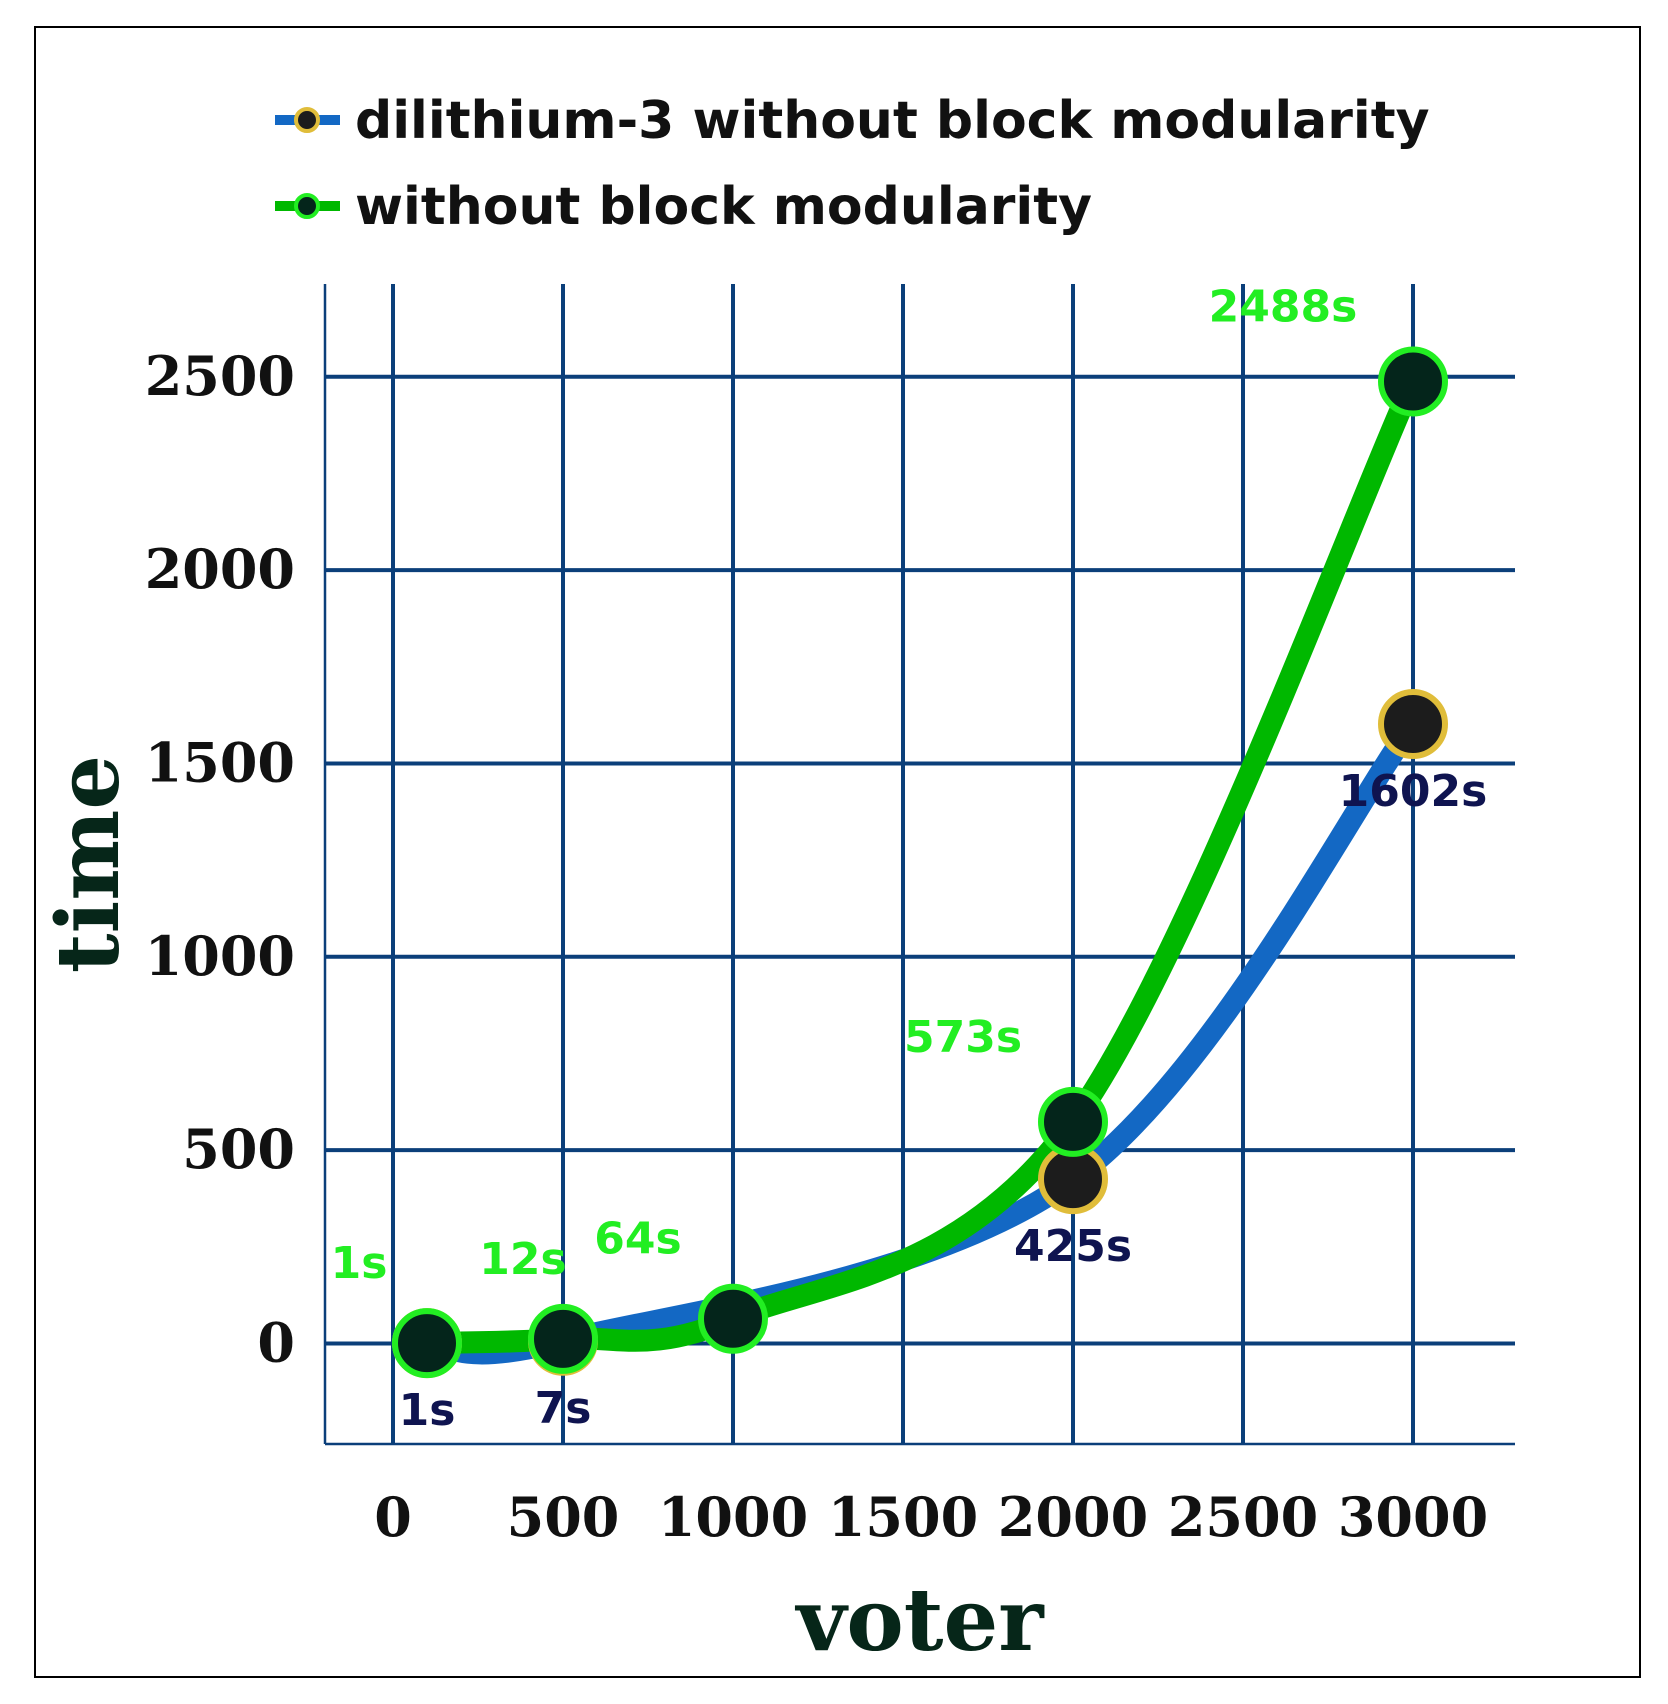  Describe the element at coordinates (1413, 724) in the screenshot. I see `series-0-marker` at that location.